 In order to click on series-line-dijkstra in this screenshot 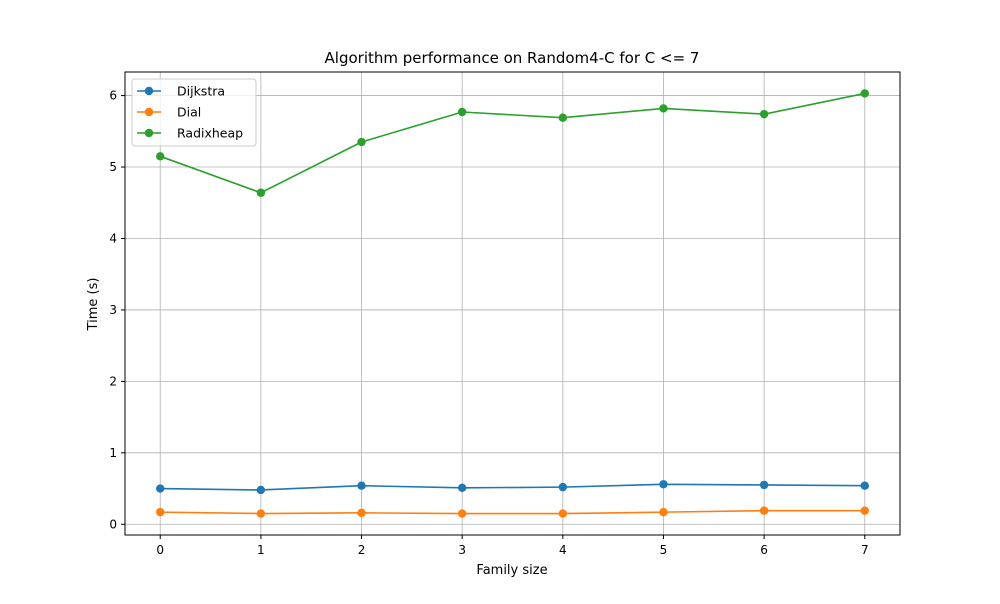, I will do `click(512, 487)`.